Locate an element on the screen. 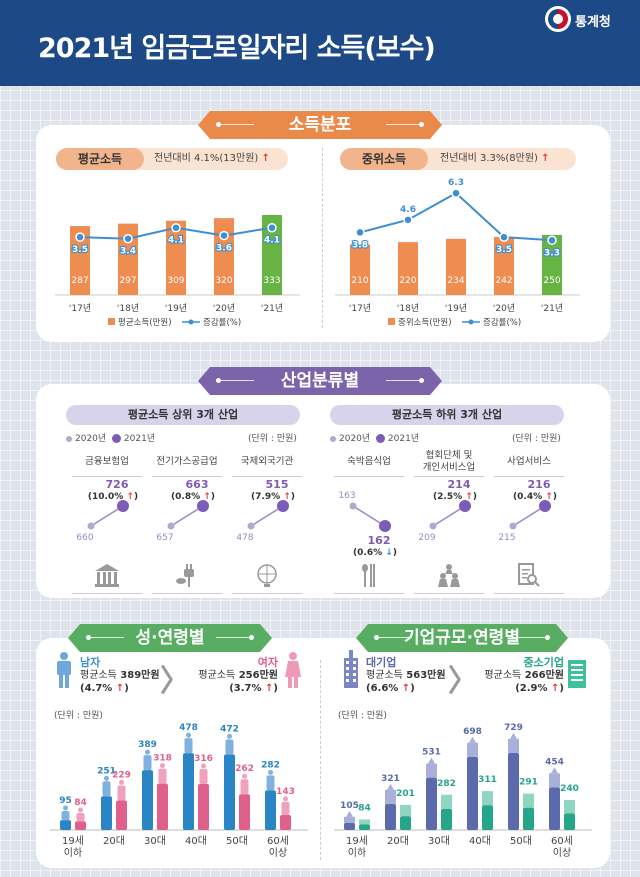 The height and width of the screenshot is (877, 640). mean-income-summary: 전년대비 4.1%(13만원) is located at coordinates (206, 158).